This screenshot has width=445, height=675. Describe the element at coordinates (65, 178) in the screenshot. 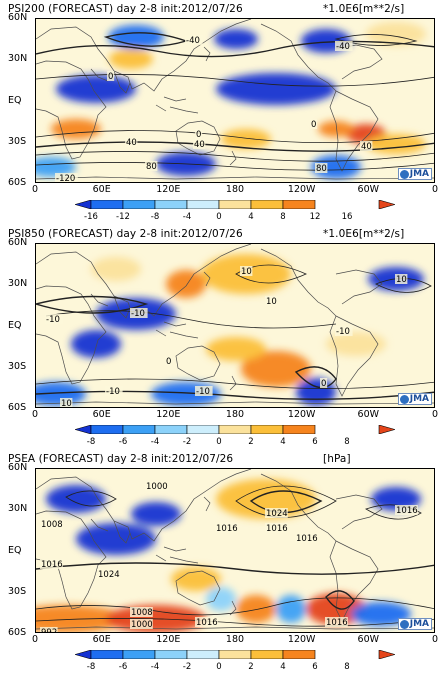

I see `contour-label: -120` at that location.